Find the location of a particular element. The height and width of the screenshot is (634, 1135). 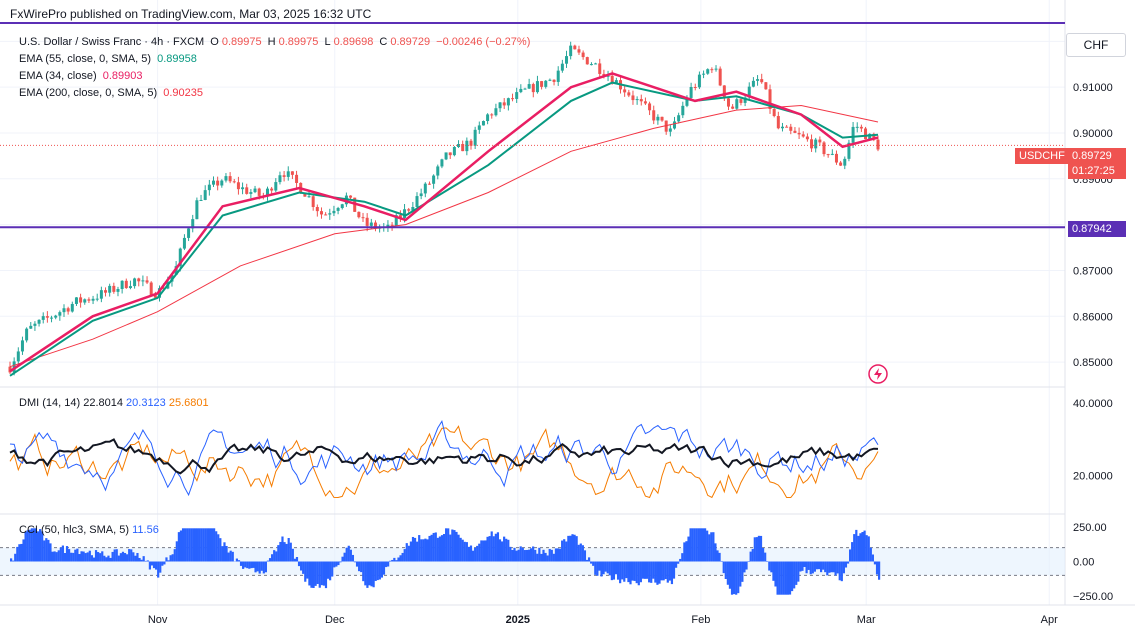

open-value: 0.89975 is located at coordinates (241, 42).